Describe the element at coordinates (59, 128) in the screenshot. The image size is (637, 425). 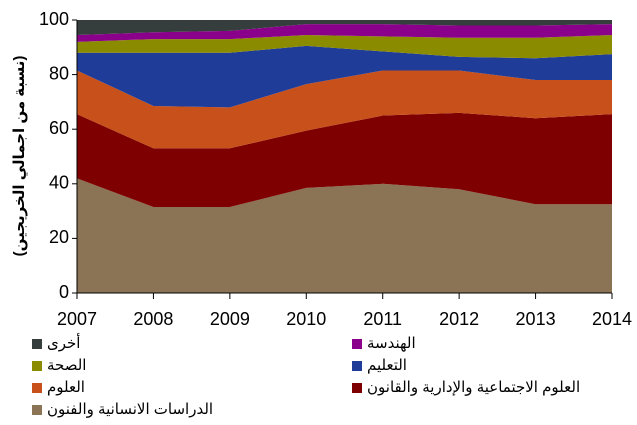
I see `y-tick-label: 60` at that location.